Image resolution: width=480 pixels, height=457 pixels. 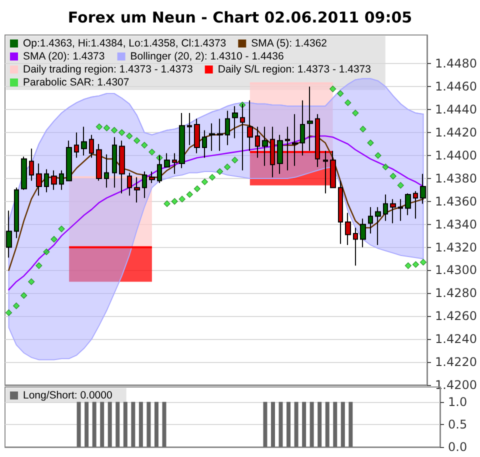 I want to click on y-tick-label: 0.0, so click(x=458, y=447).